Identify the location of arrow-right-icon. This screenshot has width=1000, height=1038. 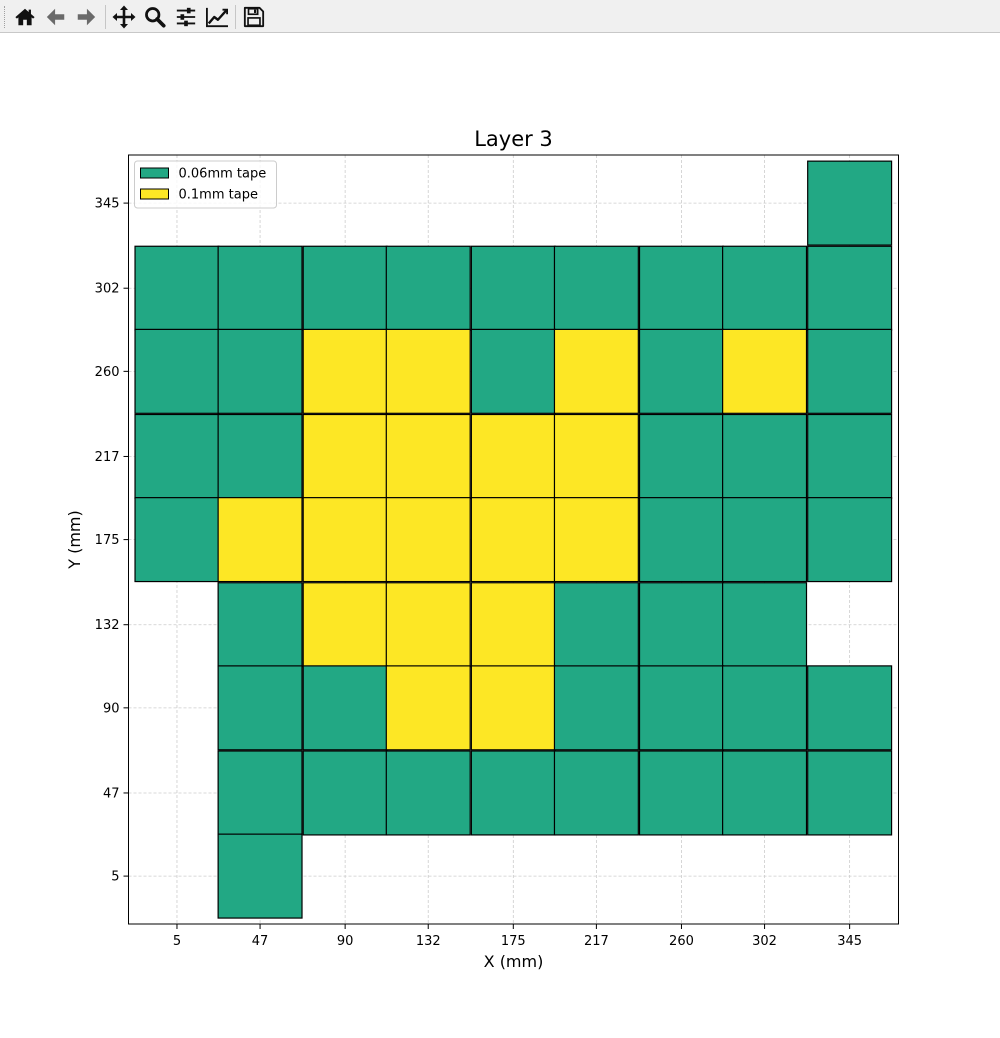
(86, 17).